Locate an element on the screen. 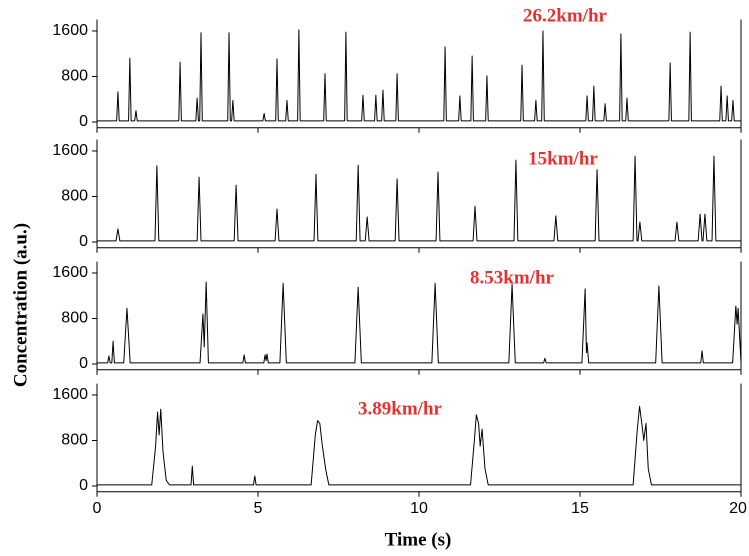 The height and width of the screenshot is (556, 749). x-tick-label: 10 is located at coordinates (419, 508).